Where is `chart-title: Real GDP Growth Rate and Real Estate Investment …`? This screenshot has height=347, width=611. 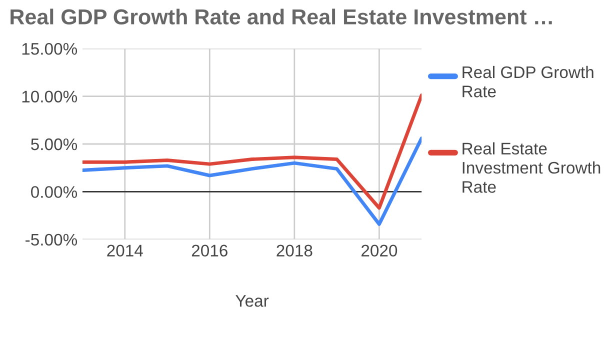
chart-title: Real GDP Growth Rate and Real Estate Investment … is located at coordinates (281, 16).